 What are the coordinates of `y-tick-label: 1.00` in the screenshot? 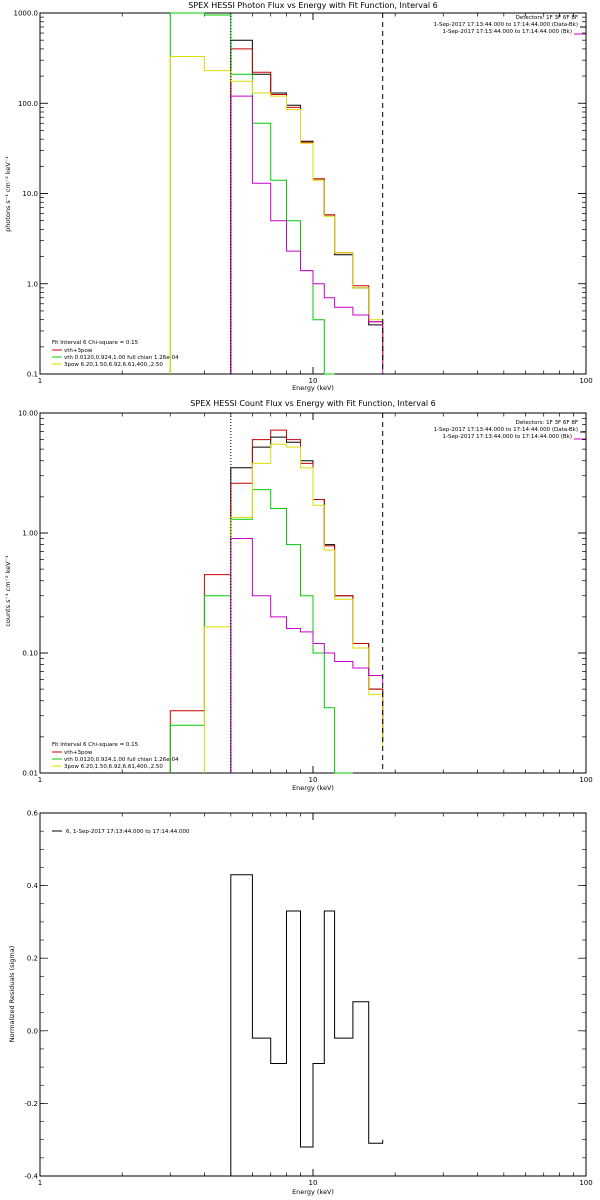 It's located at (30, 534).